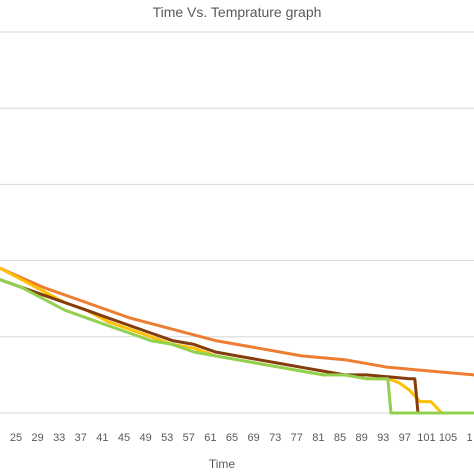 The image size is (474, 474). I want to click on x-tick-label: 93, so click(383, 438).